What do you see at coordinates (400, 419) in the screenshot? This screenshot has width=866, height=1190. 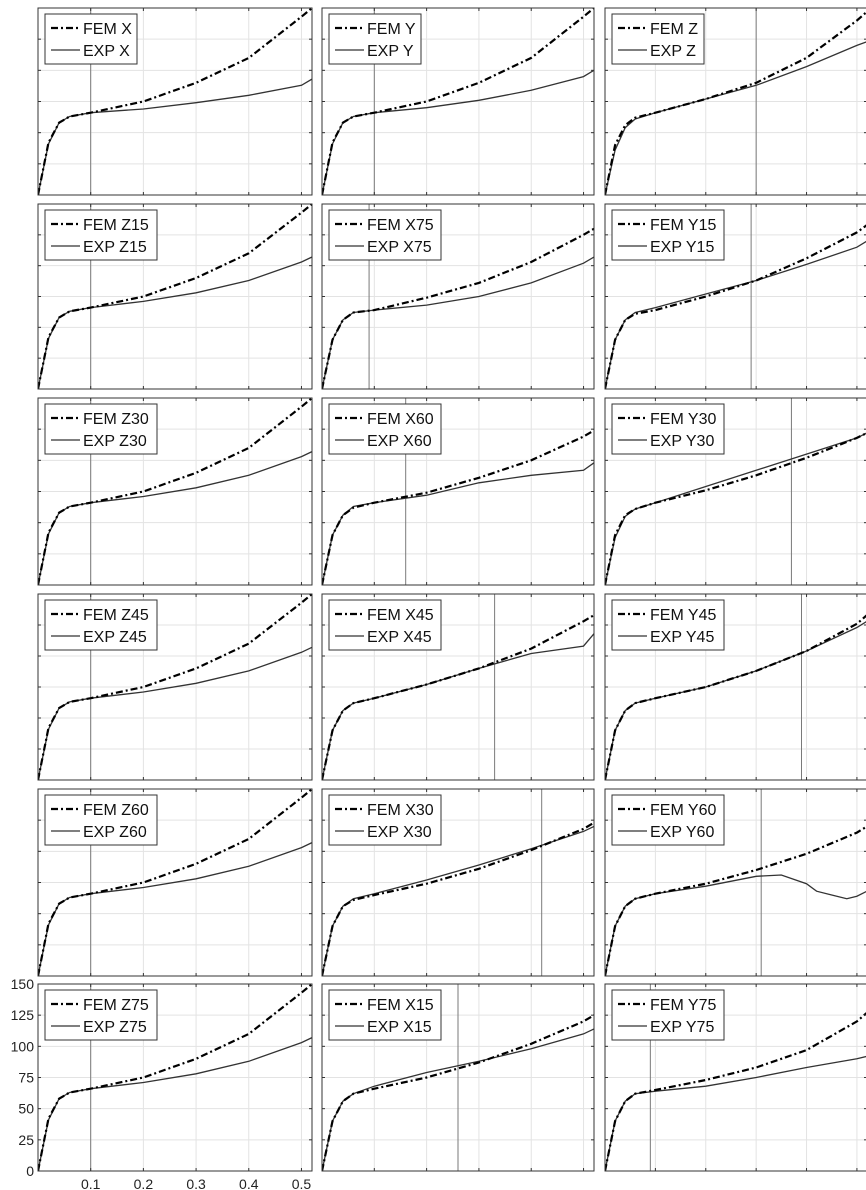 I see `legend-fem-label: FEM X60` at bounding box center [400, 419].